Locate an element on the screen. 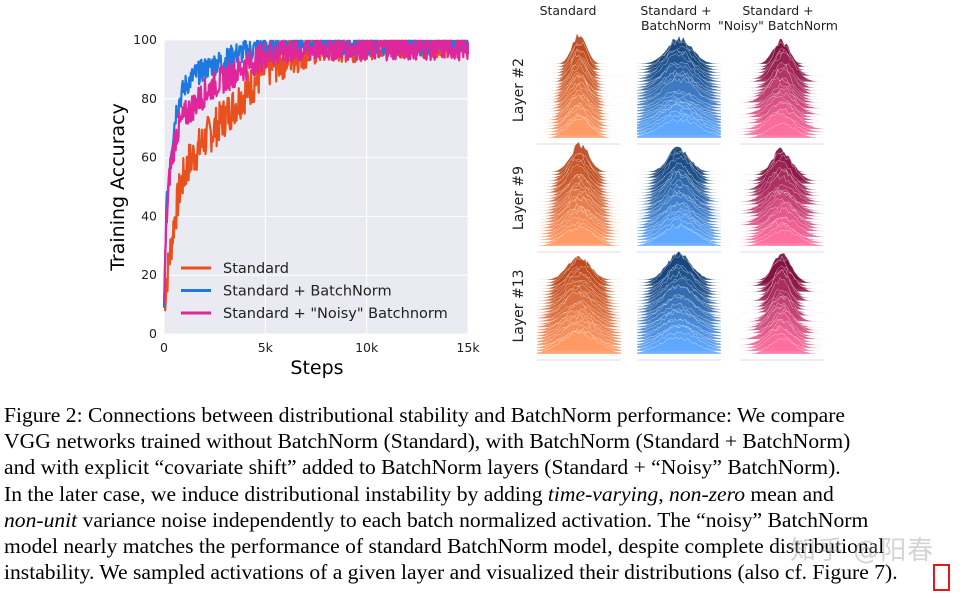  column-header: "Noisy" BatchNorm is located at coordinates (778, 25).